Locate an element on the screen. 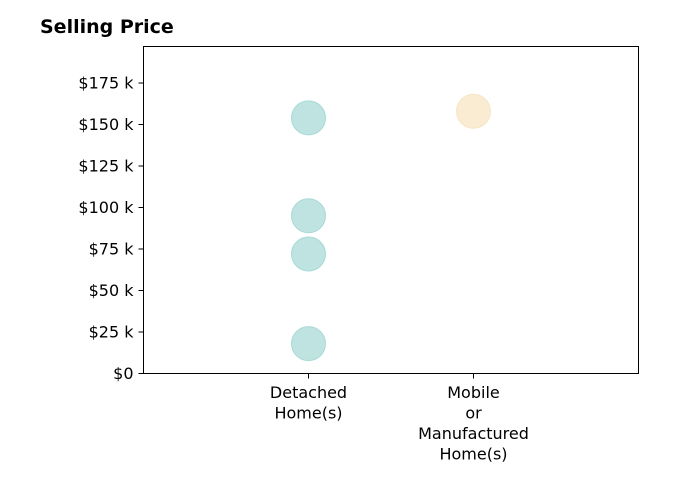 This screenshot has width=679, height=503. x-tick-label-line: Manufactured is located at coordinates (473, 433).